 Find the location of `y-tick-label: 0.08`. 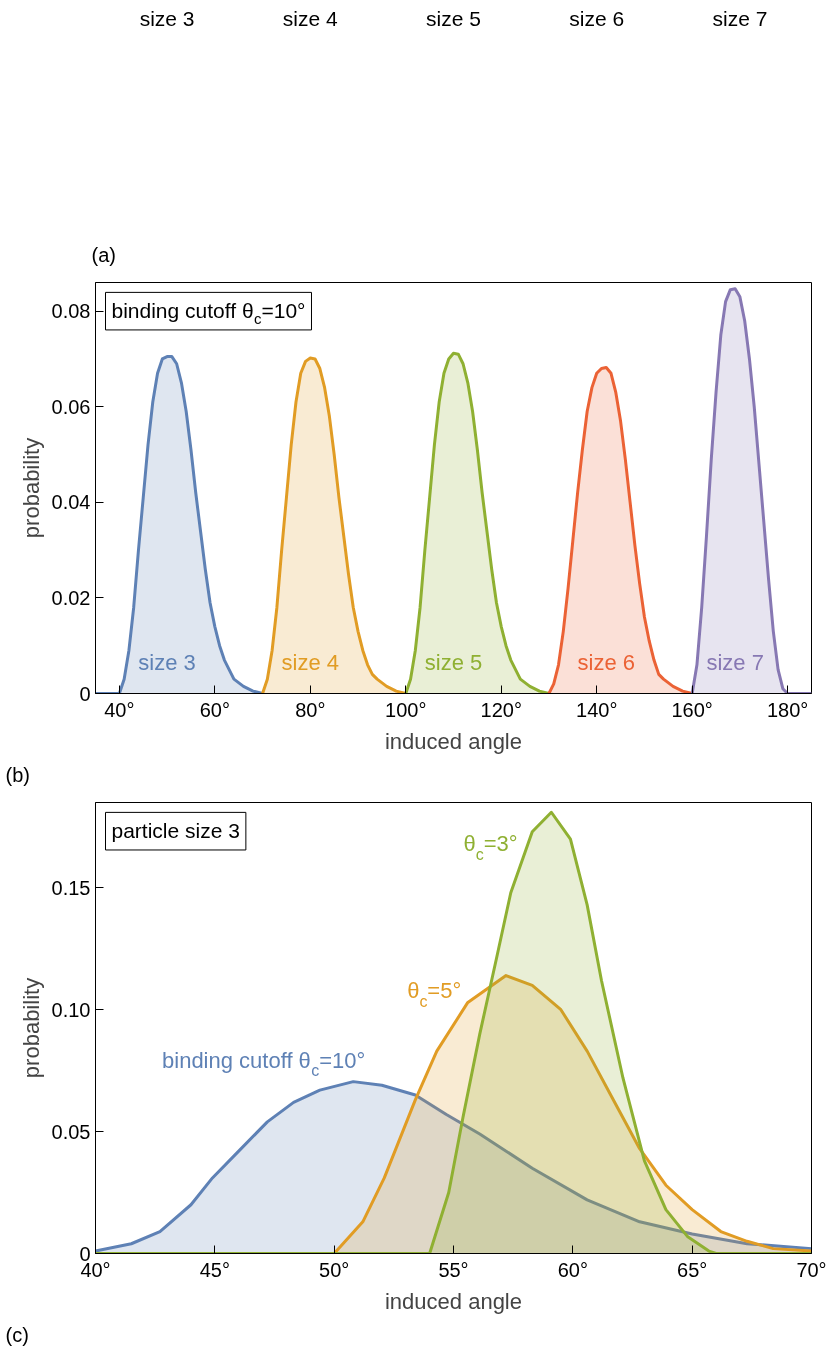

y-tick-label: 0.08 is located at coordinates (71, 311).